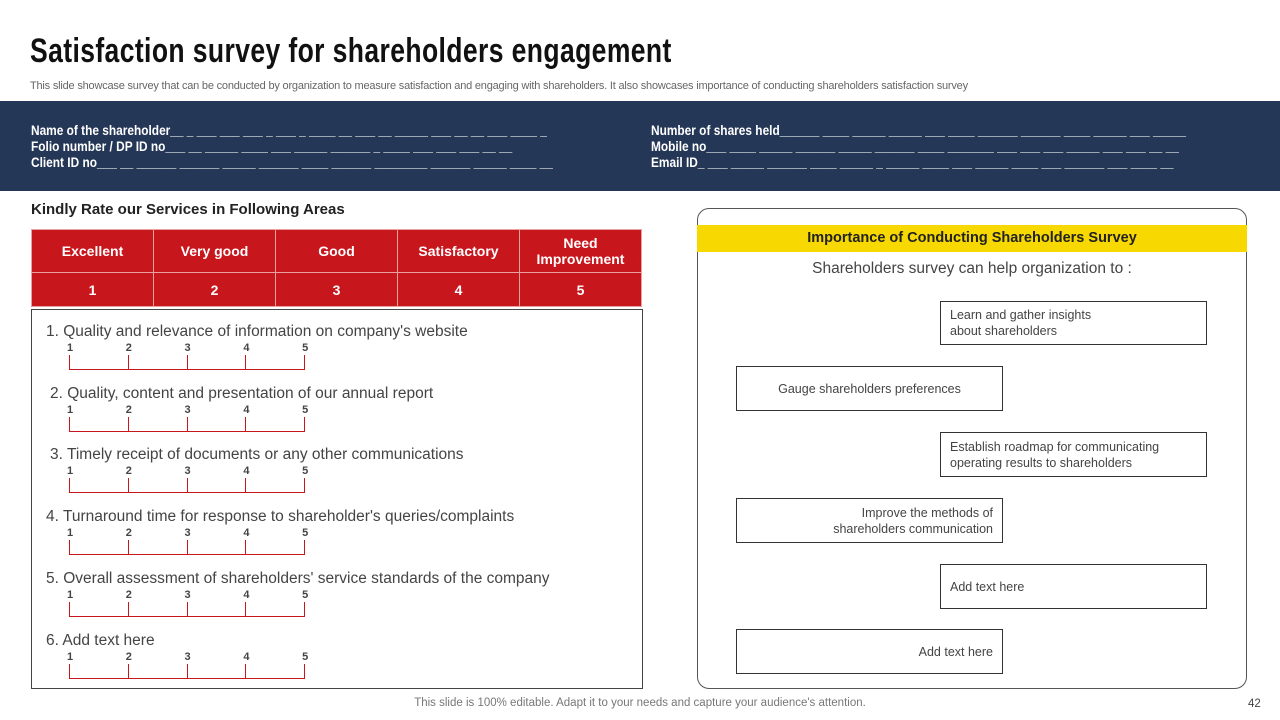 This screenshot has width=1280, height=720. I want to click on importance-item: Add text here, so click(1073, 586).